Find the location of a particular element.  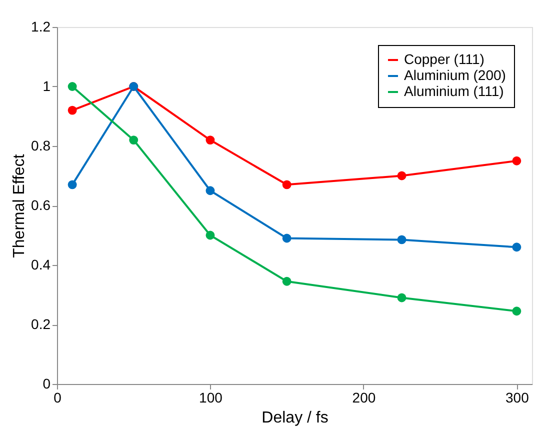

x-tick-label: 300 is located at coordinates (518, 398).